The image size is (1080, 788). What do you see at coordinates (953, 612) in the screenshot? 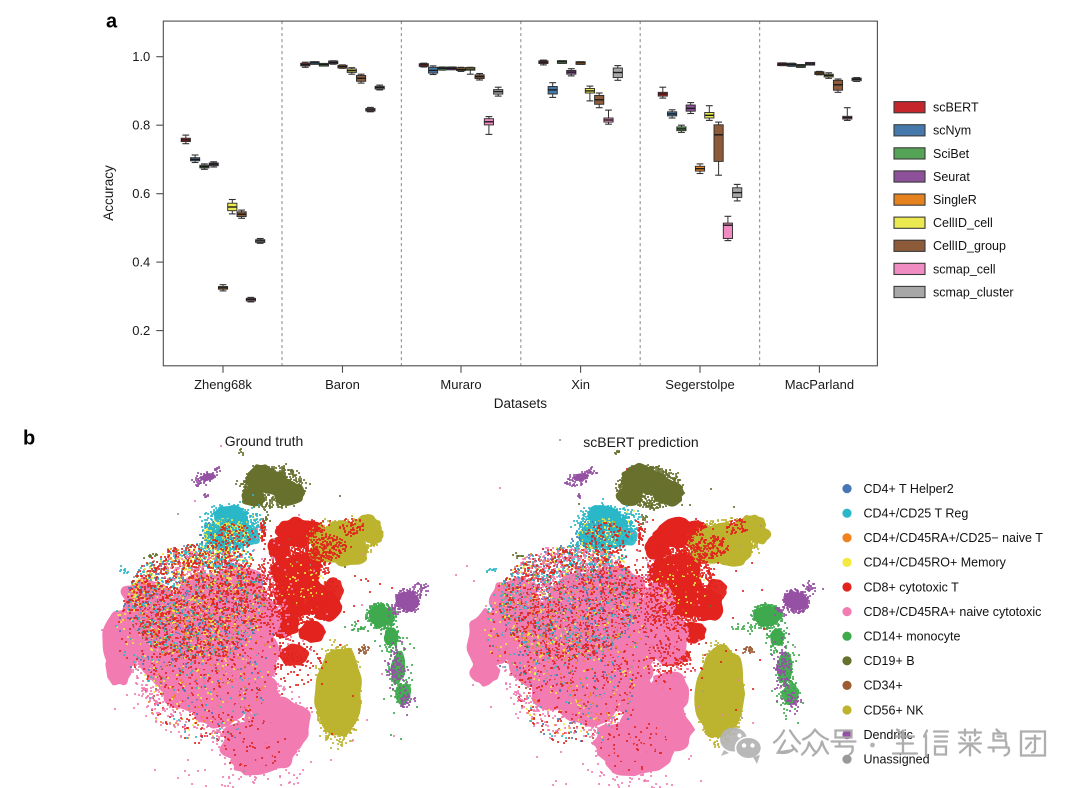
I see `svg-text: CD8+/CD45RA+ naive cytotoxic` at bounding box center [953, 612].